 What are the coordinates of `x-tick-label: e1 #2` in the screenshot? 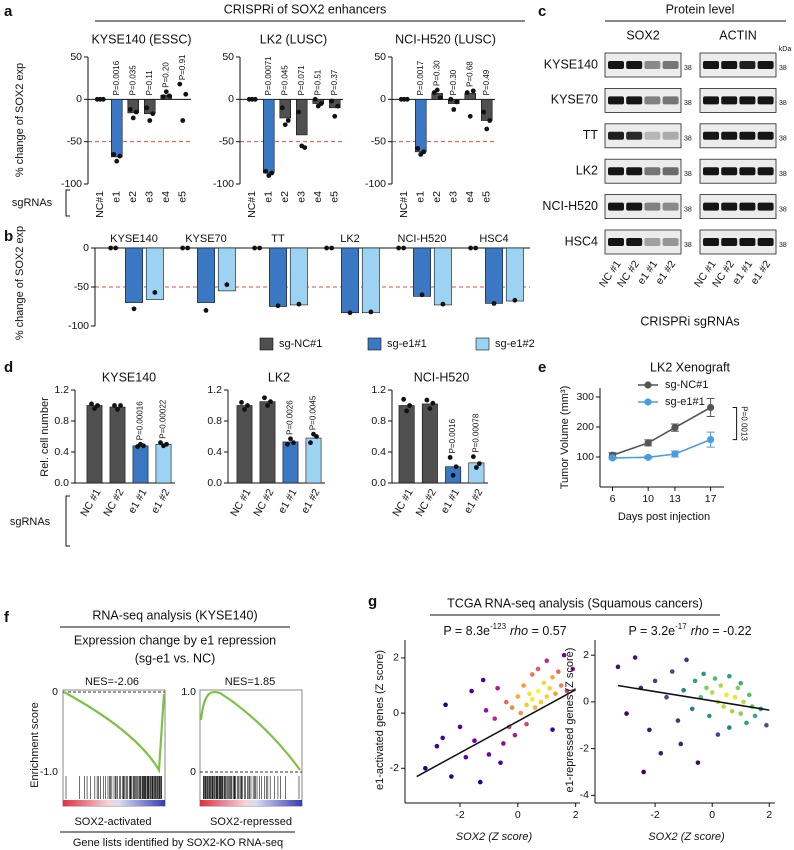 It's located at (311, 501).